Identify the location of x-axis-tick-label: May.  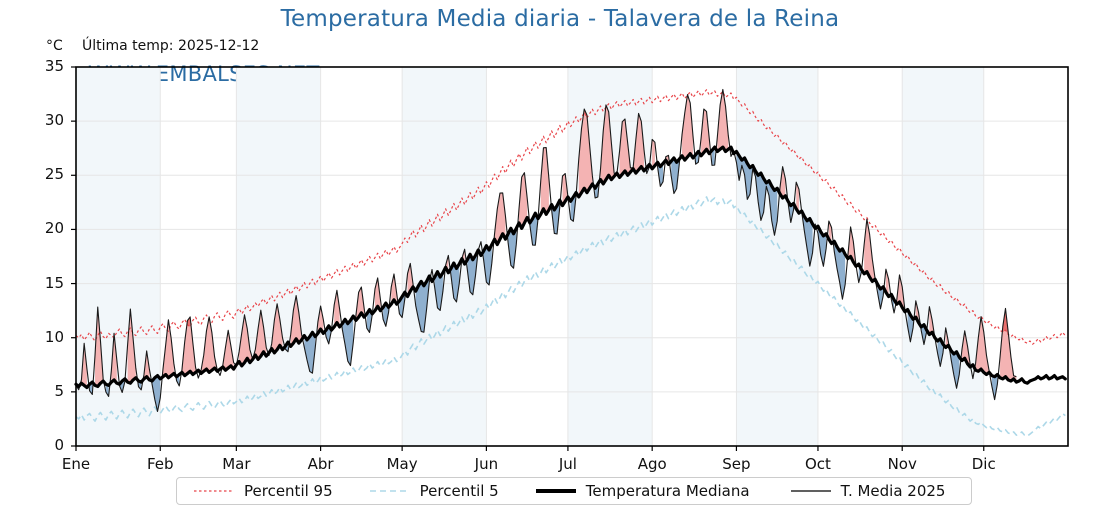
(402, 464).